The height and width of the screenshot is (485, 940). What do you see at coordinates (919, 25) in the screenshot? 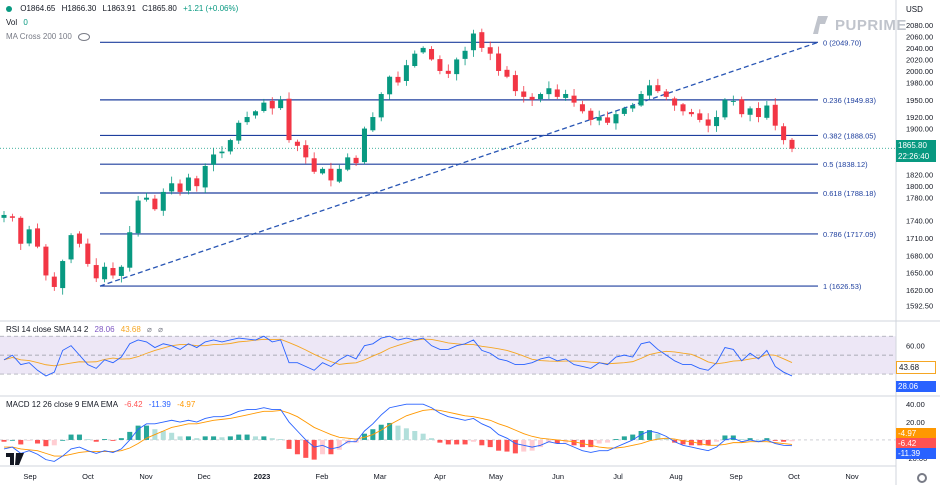
I see `price-tick-label: 2080.00` at bounding box center [919, 25].